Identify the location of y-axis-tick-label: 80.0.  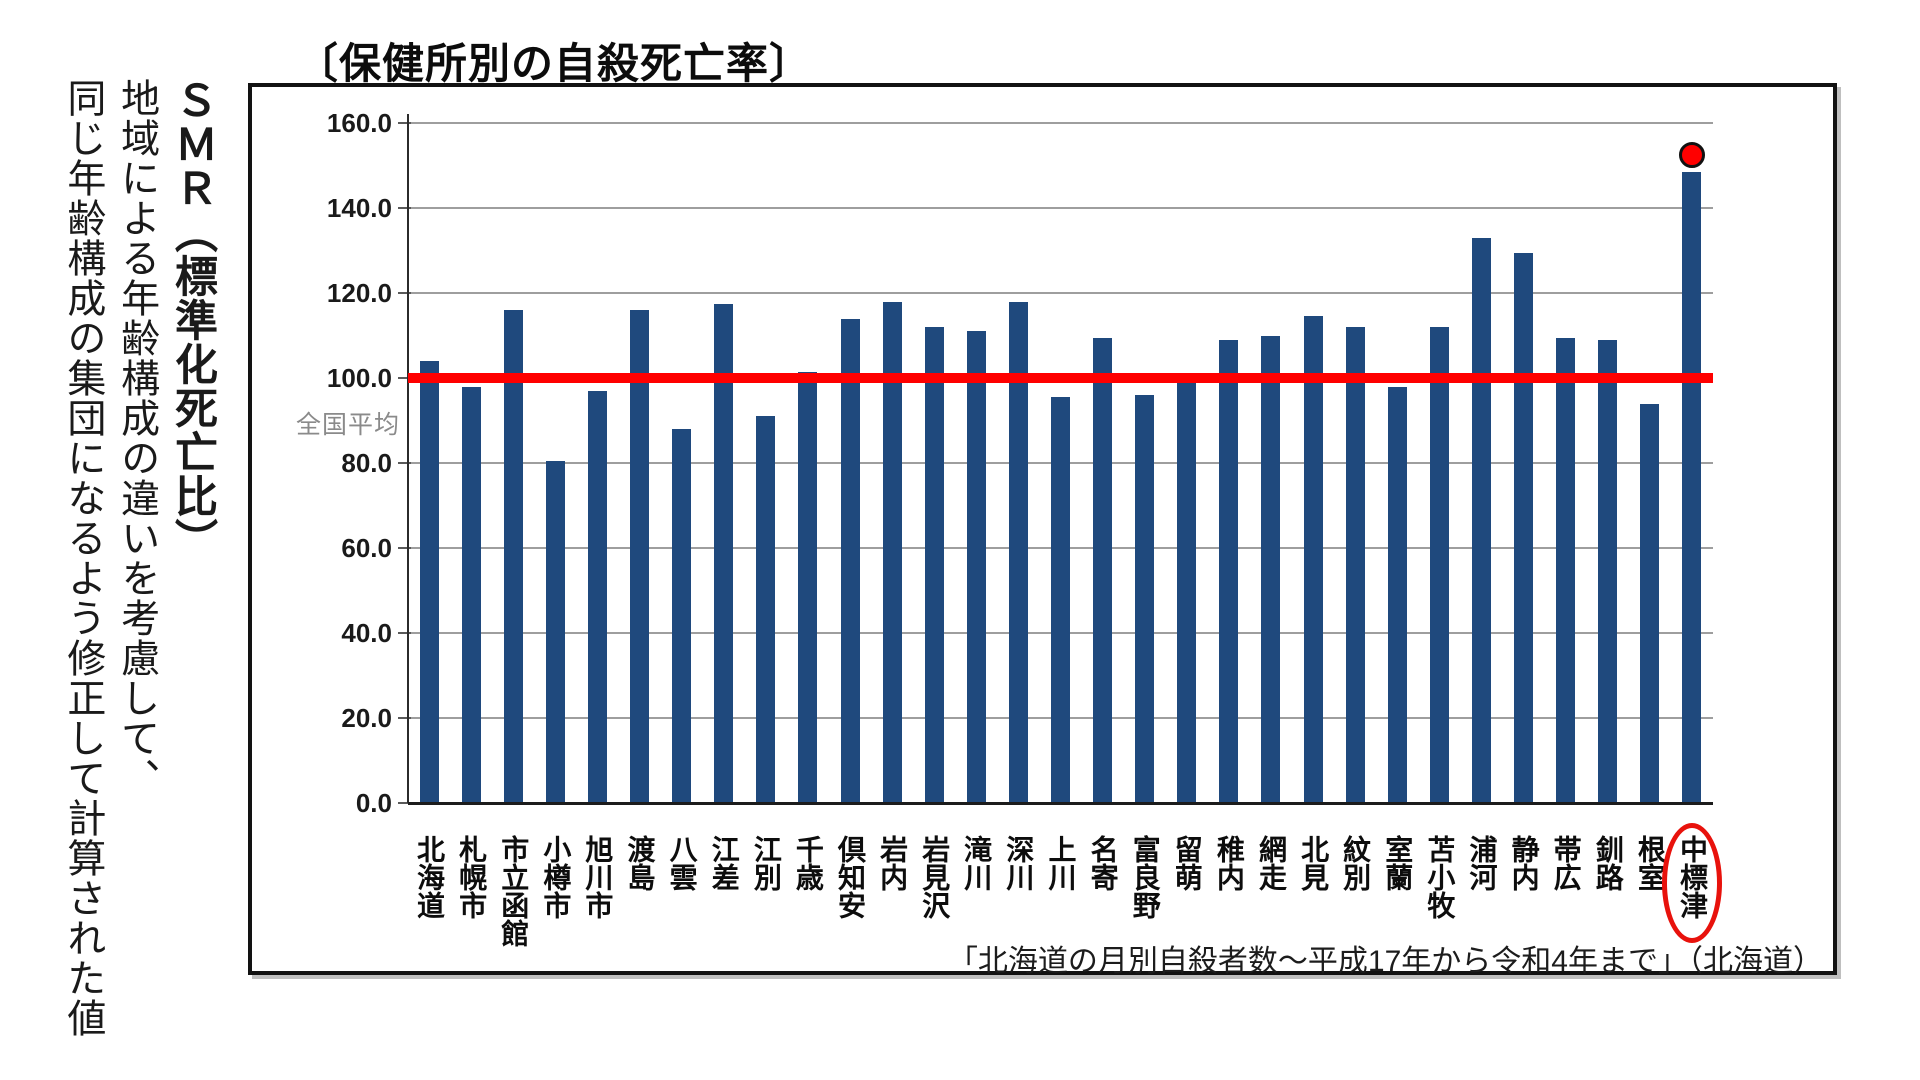
(366, 463).